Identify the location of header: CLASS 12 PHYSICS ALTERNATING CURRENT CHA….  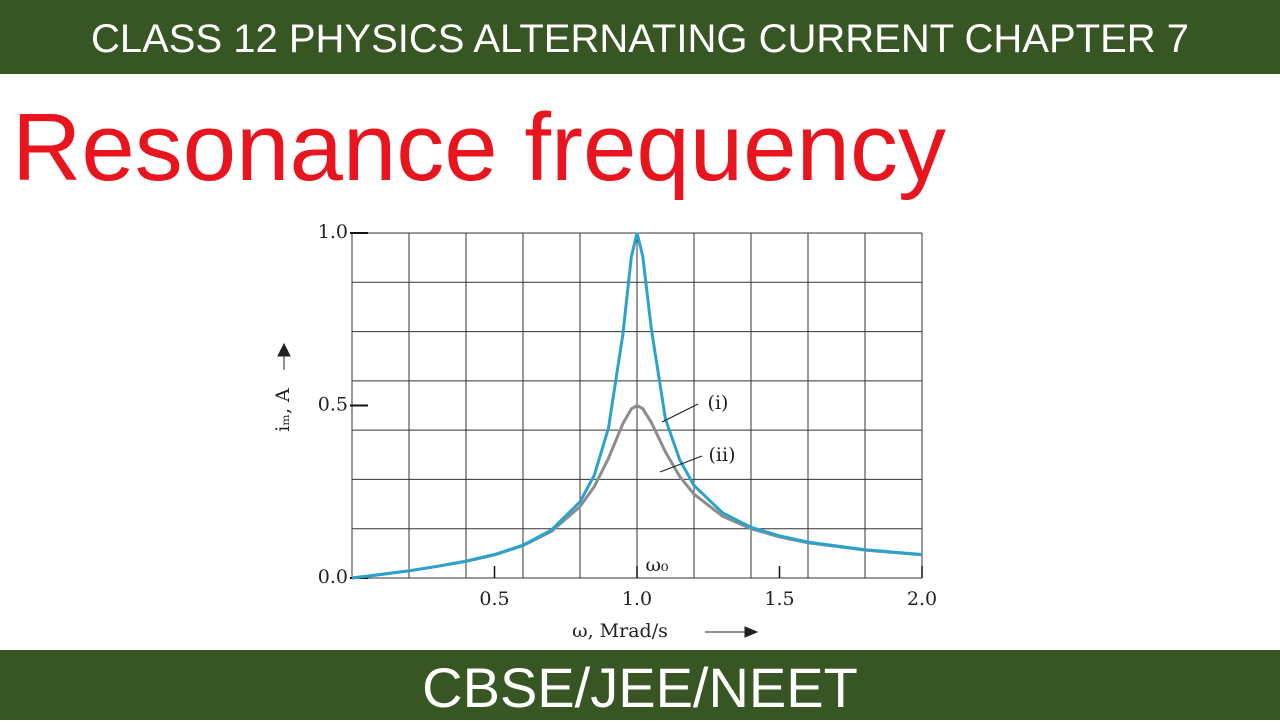
(640, 37).